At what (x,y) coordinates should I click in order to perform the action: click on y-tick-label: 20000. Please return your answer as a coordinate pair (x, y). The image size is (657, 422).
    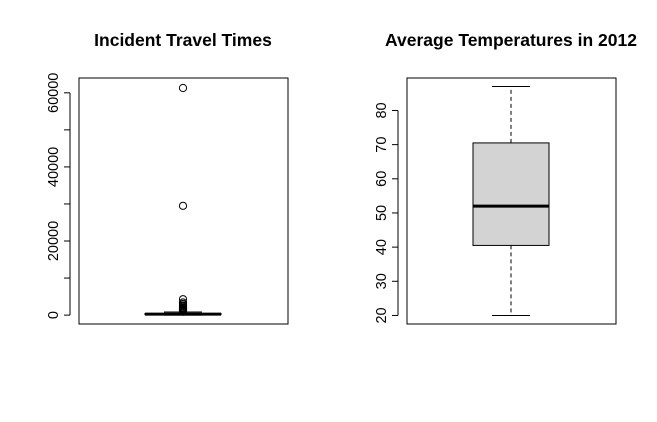
    Looking at the image, I should click on (54, 241).